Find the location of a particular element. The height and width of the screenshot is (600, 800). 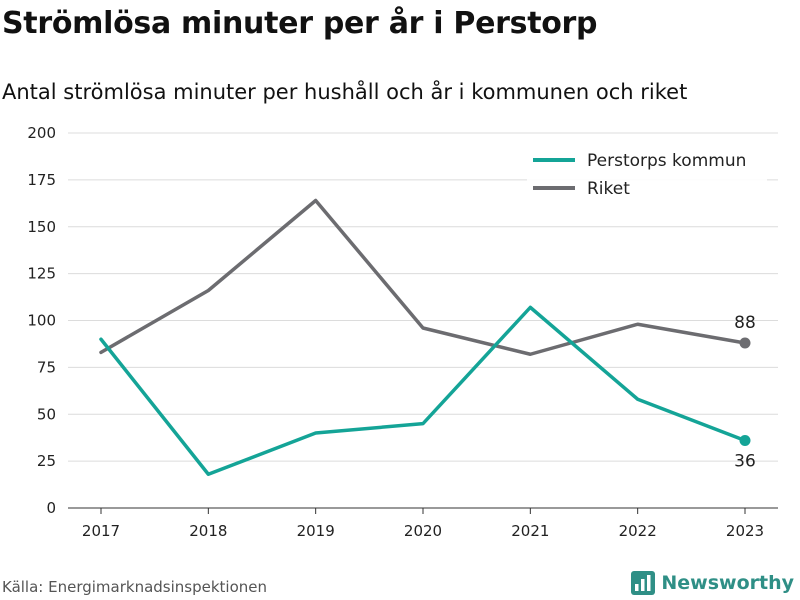

end-label-riket: 88 is located at coordinates (745, 323).